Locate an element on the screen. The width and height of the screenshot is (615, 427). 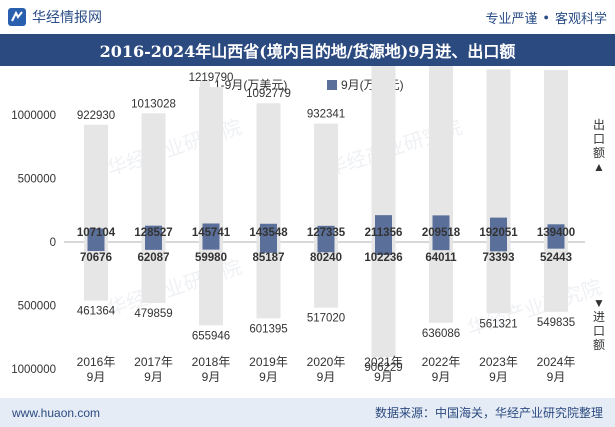
label-monthly-import: 62087 is located at coordinates (154, 258).